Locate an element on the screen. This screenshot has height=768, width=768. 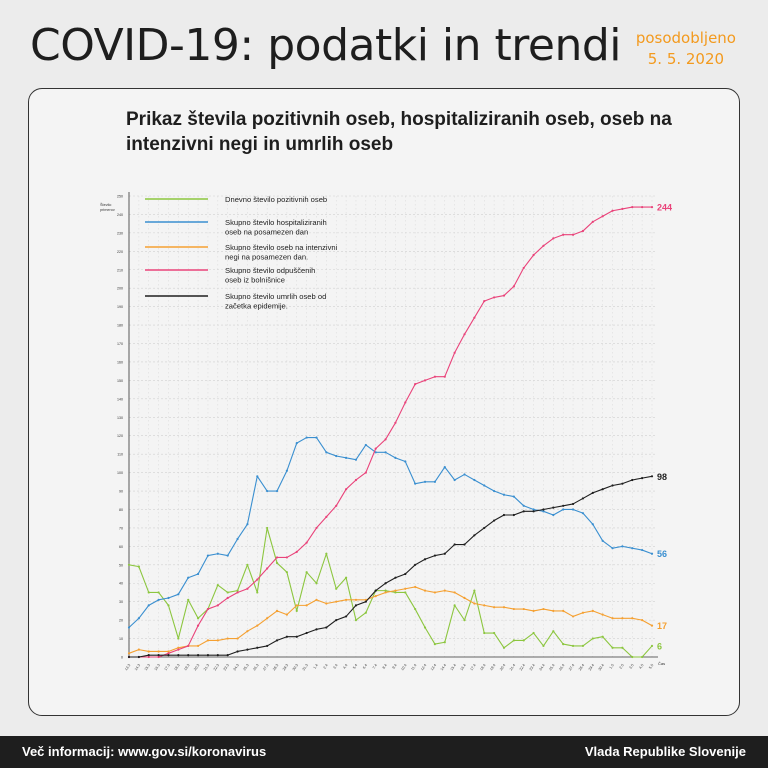
x-tick-label: 22.4 is located at coordinates (522, 667).